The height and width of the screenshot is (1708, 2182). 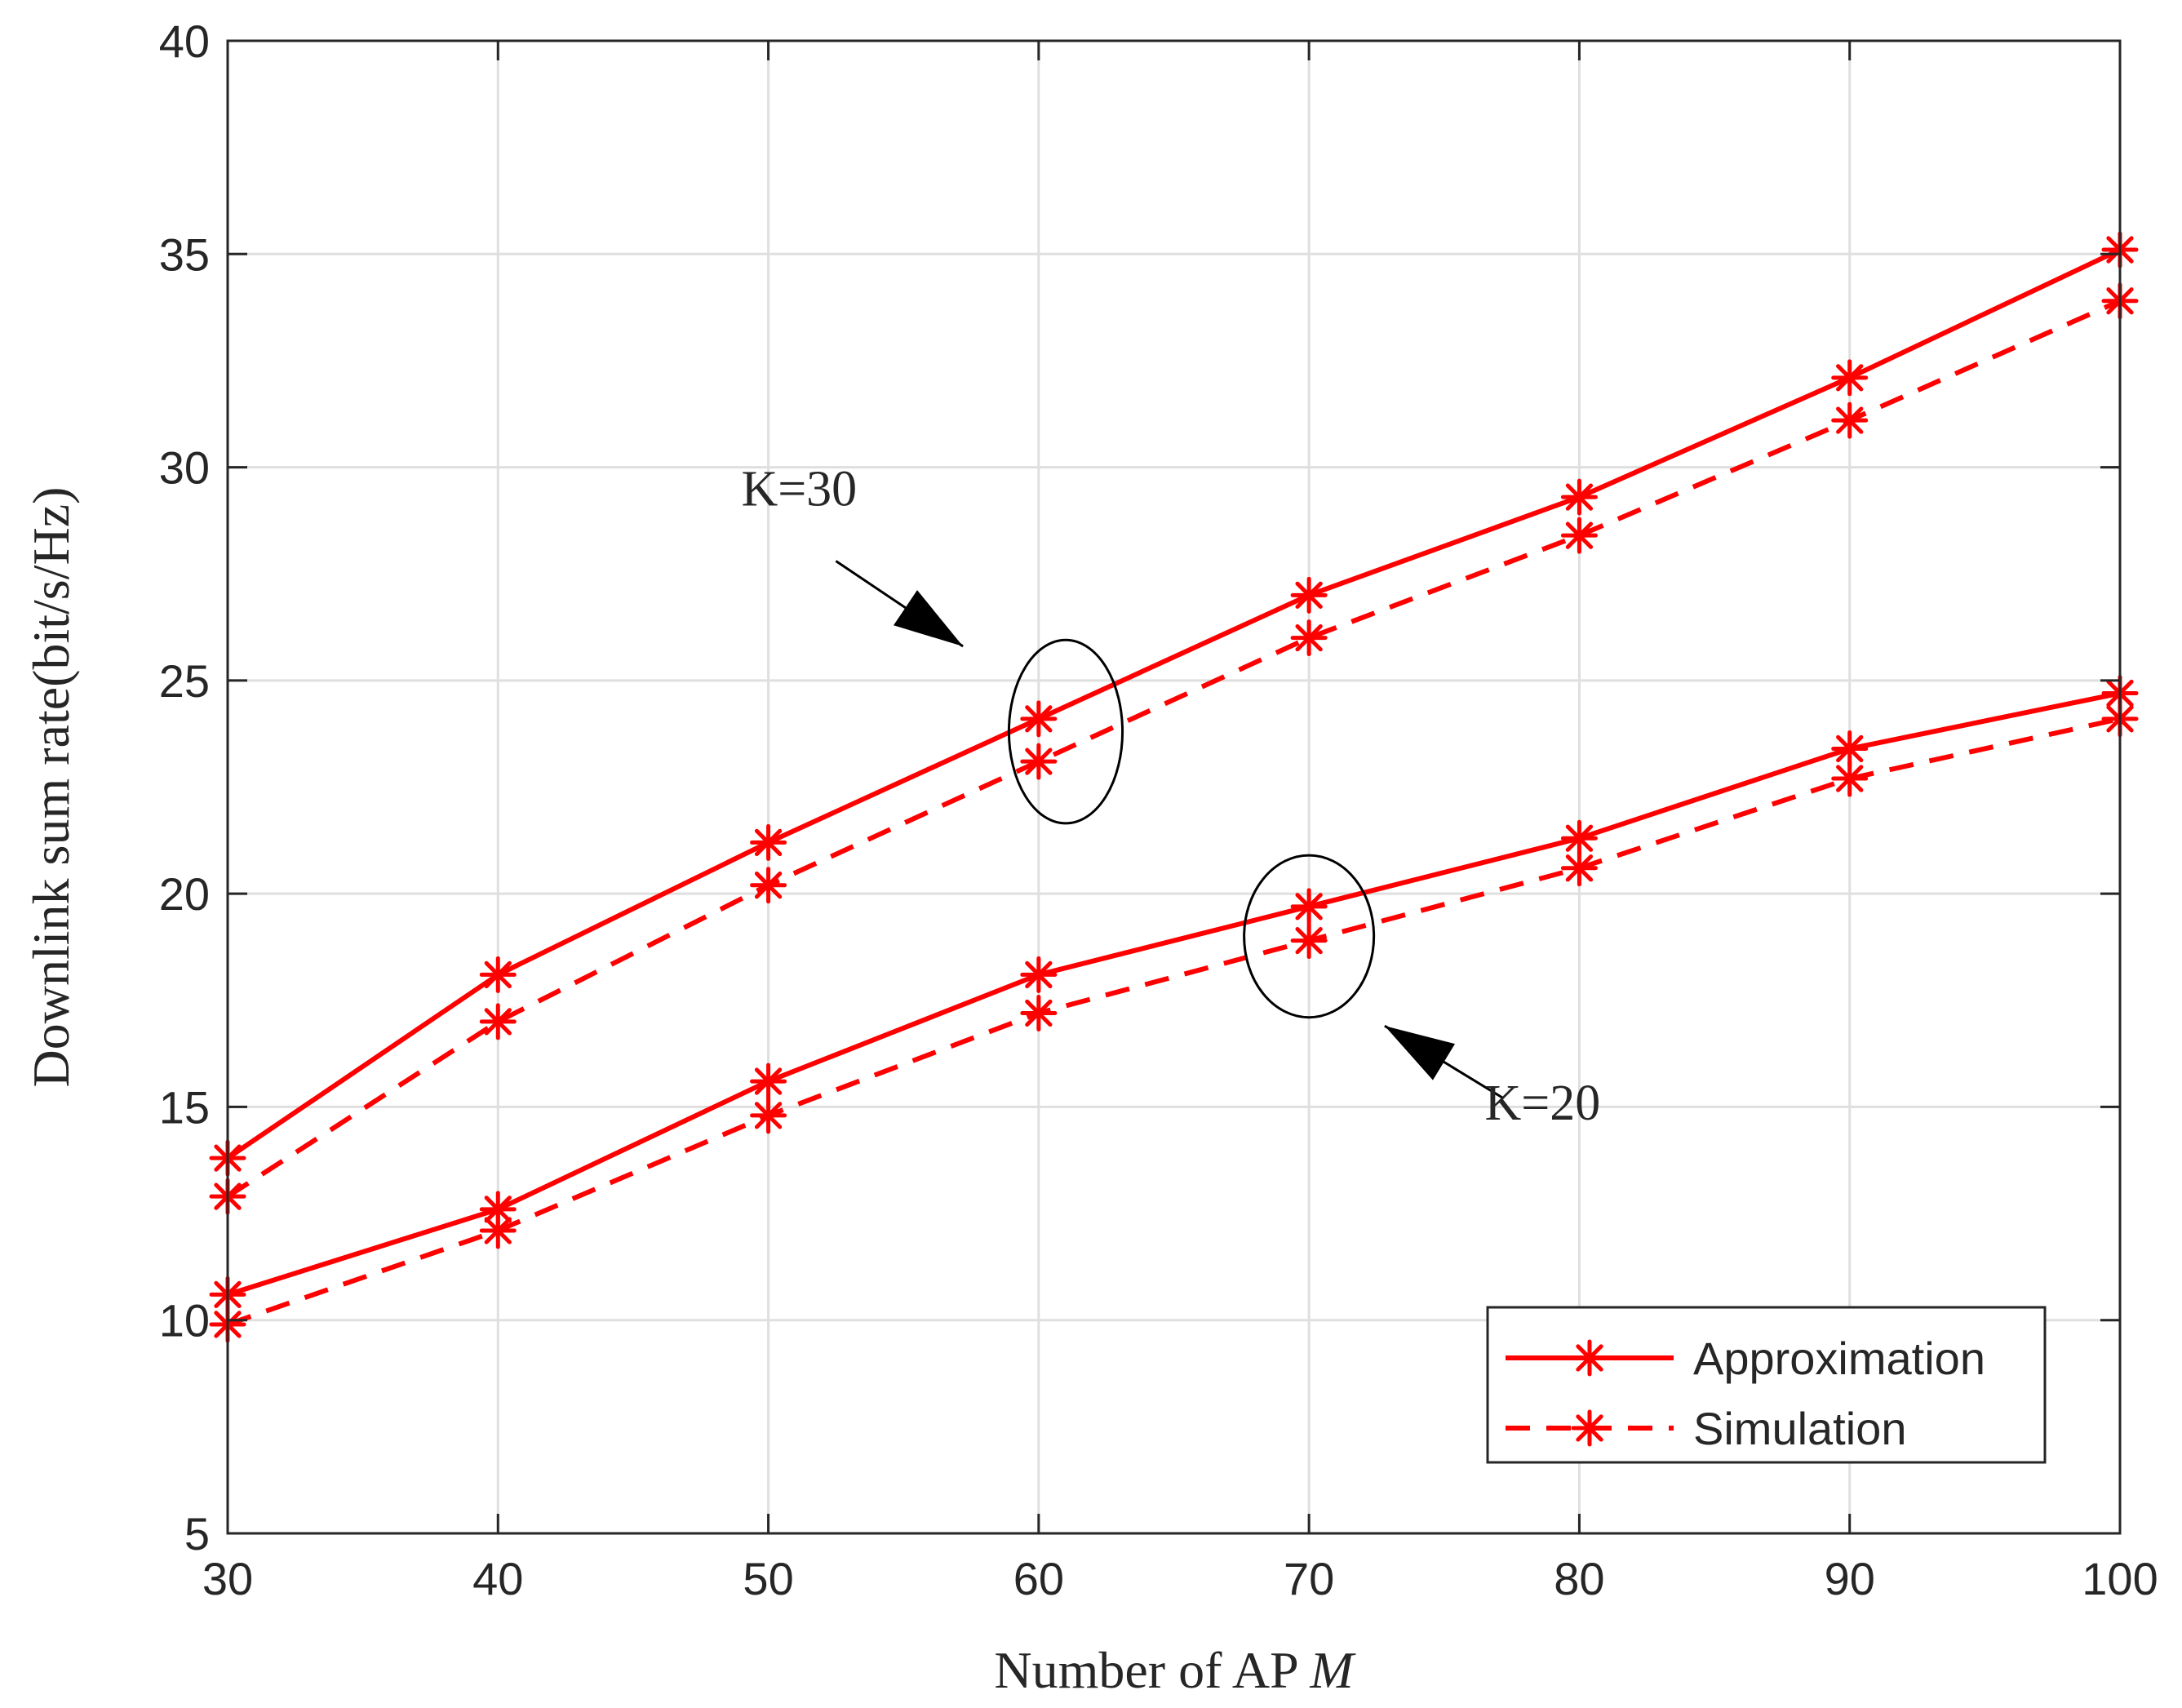 I want to click on x-axis-title-variable: M, so click(x=1332, y=1670).